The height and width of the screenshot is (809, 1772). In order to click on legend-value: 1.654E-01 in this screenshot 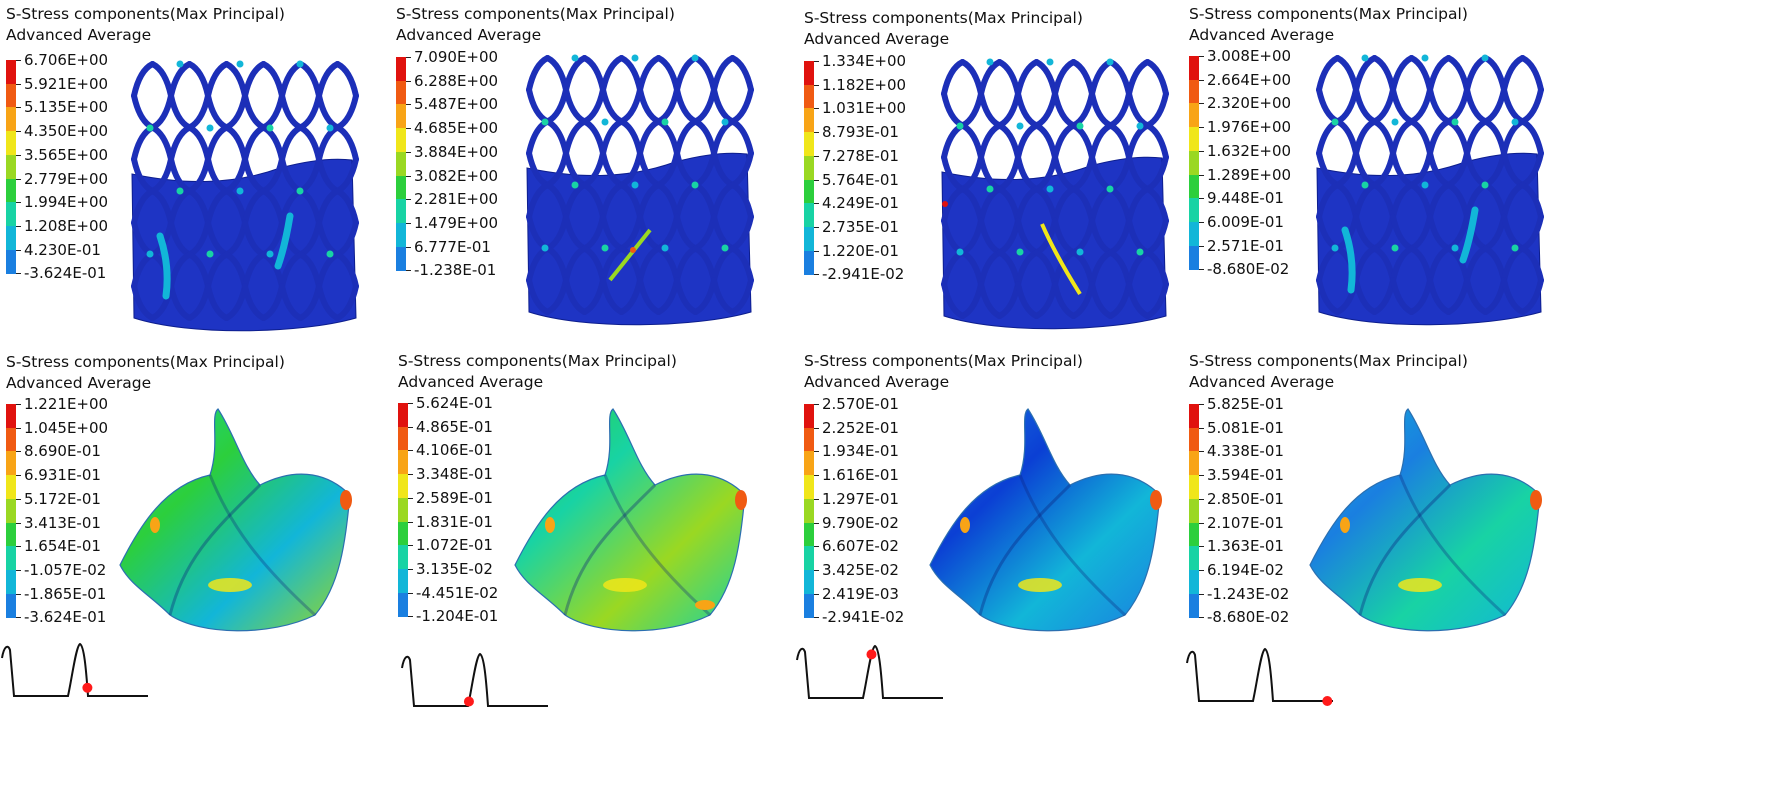, I will do `click(62, 546)`.